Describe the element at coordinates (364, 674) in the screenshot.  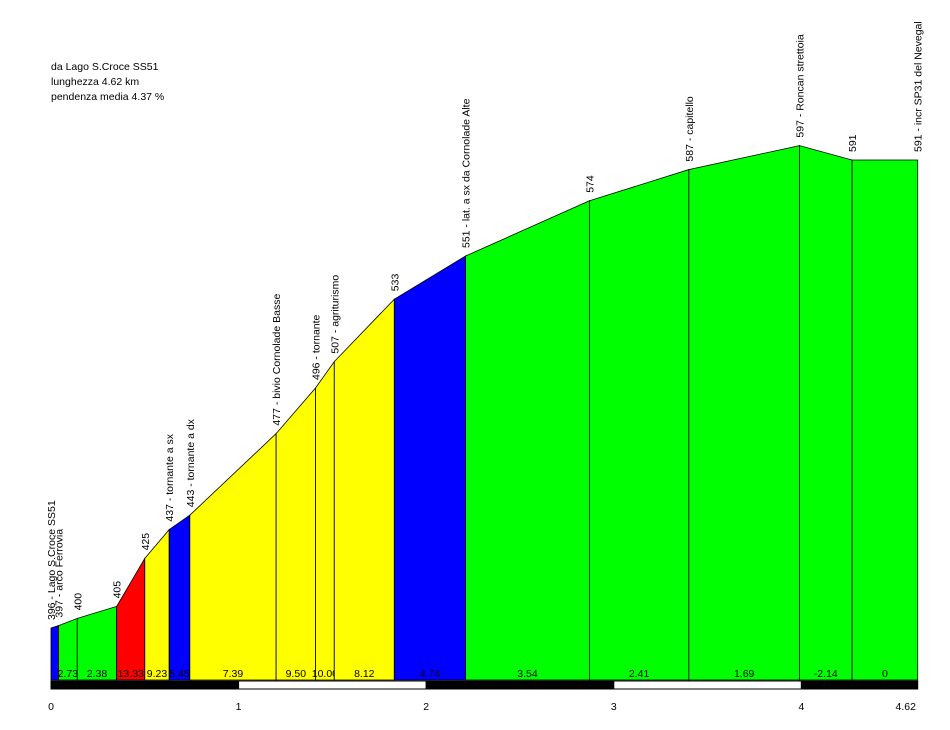
I see `segment-gradient-label: 8.12` at that location.